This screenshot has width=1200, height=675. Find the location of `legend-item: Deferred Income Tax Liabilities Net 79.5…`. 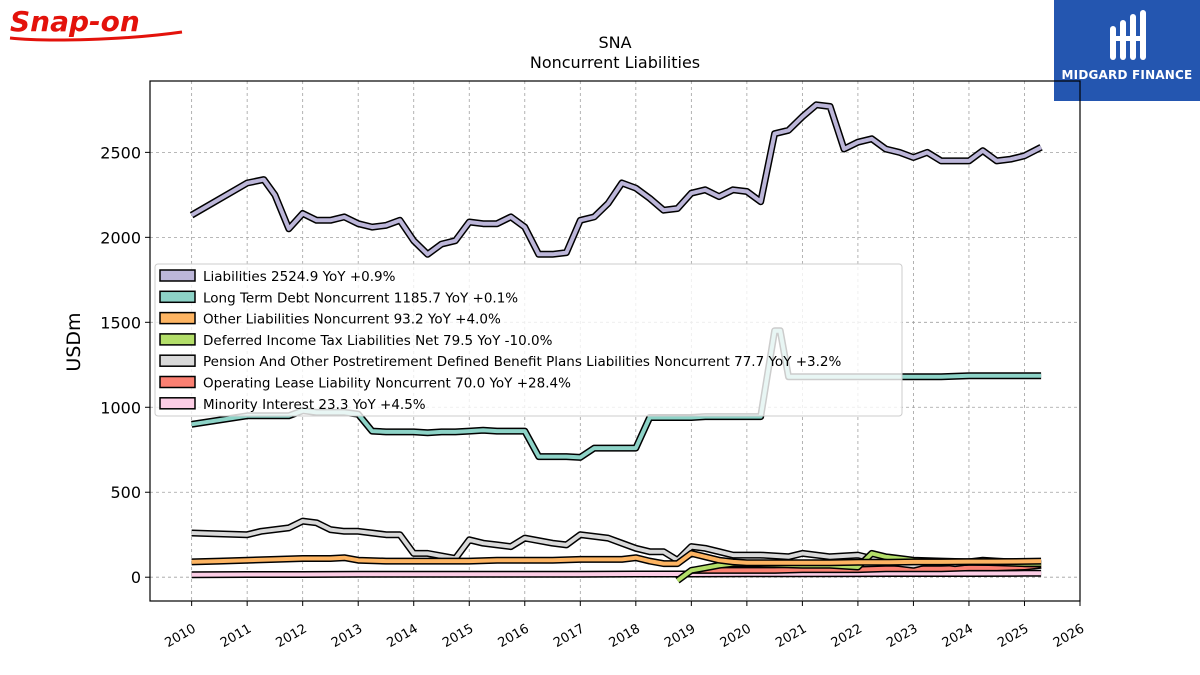

legend-item: Deferred Income Tax Liabilities Net 79.5… is located at coordinates (356, 341).